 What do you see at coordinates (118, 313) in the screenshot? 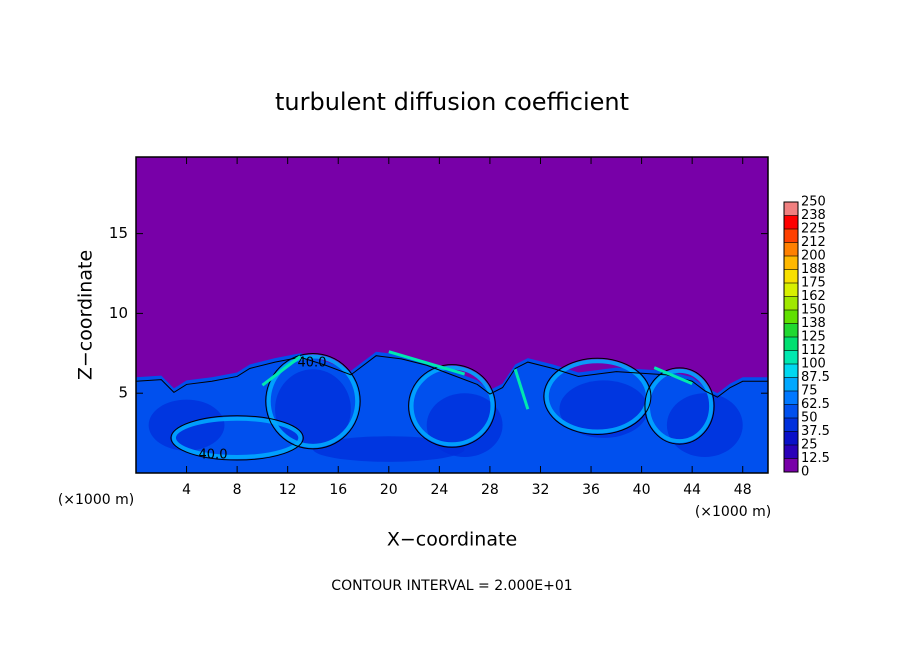
I see `y-tick-label: 10` at bounding box center [118, 313].